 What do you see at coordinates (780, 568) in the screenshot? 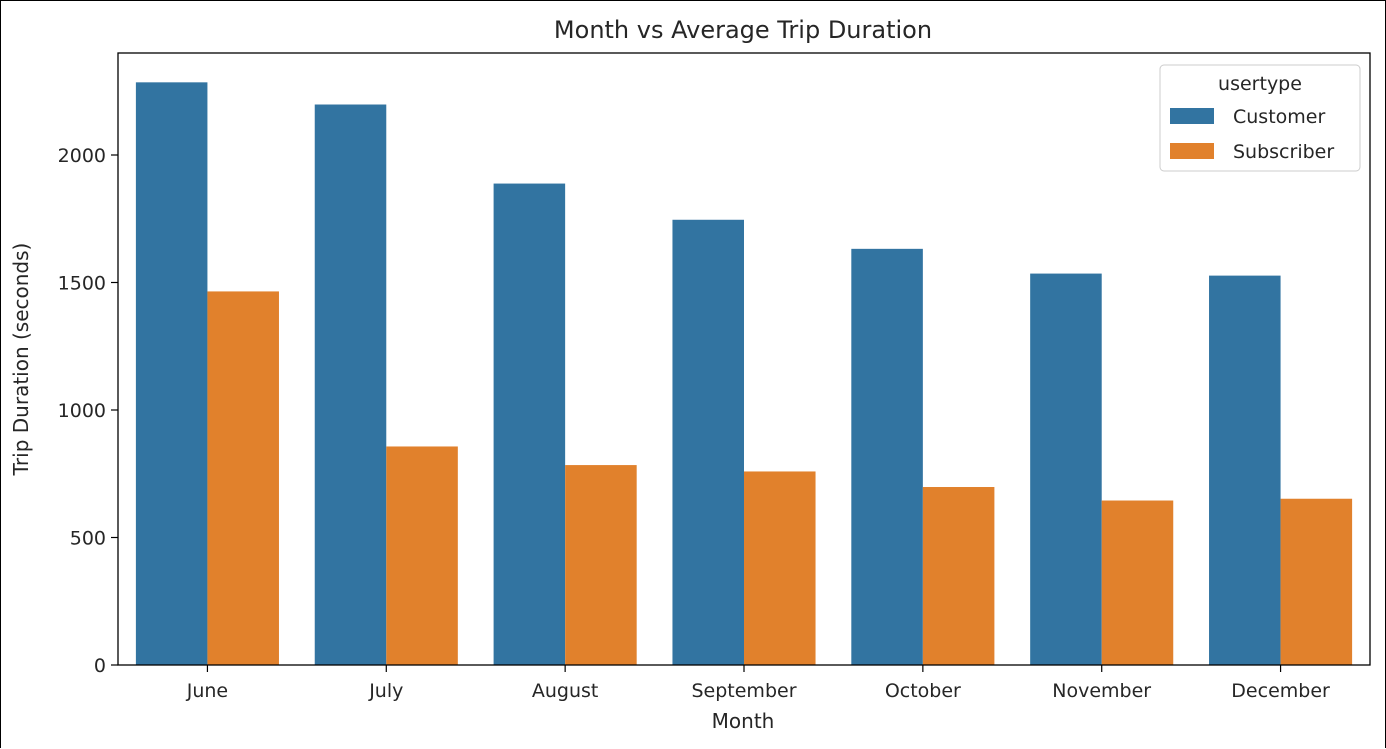
I see `bar-subscriber-september` at bounding box center [780, 568].